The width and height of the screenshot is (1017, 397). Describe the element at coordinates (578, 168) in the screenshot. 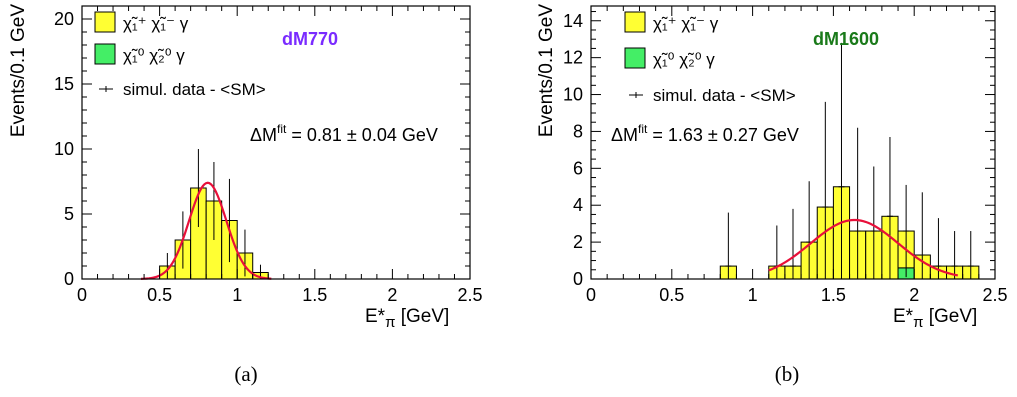

I see `y-tick-label: 6` at that location.